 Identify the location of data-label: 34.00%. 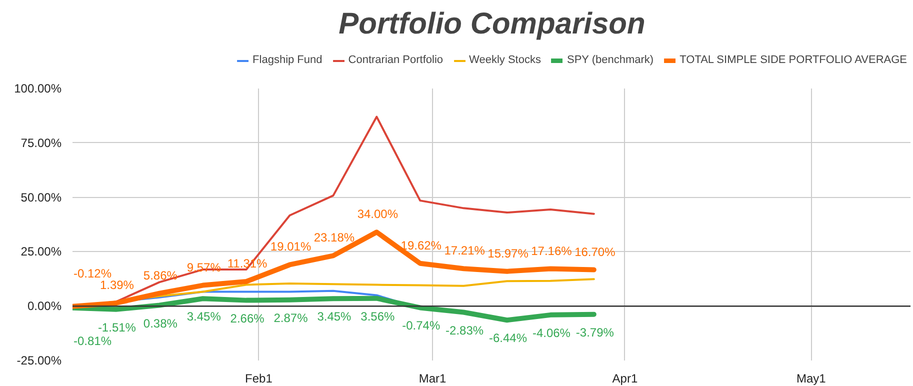
(377, 214).